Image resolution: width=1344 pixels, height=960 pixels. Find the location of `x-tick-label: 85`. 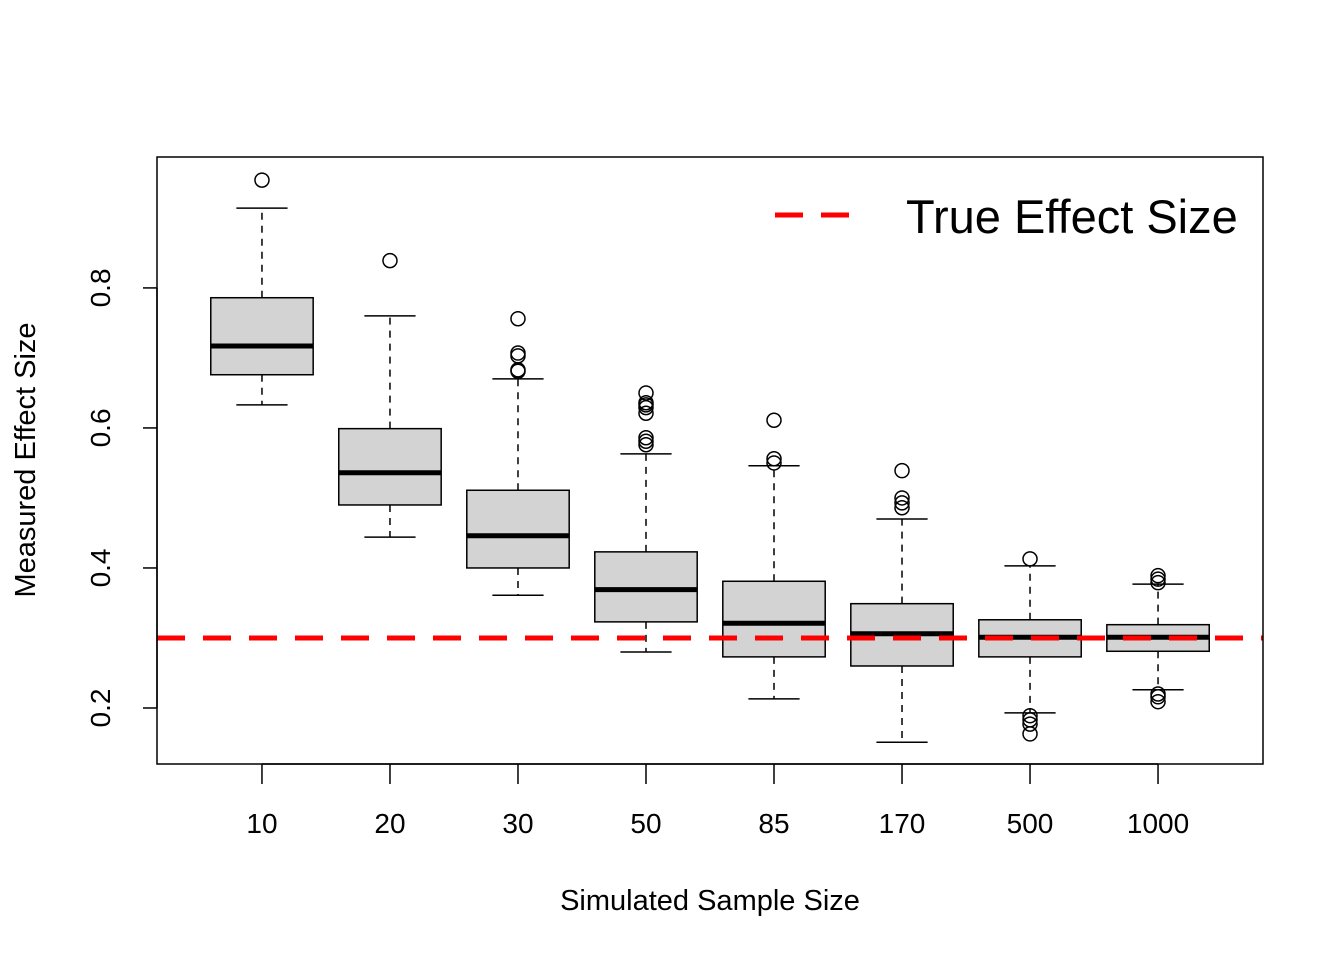

x-tick-label: 85 is located at coordinates (773, 823).